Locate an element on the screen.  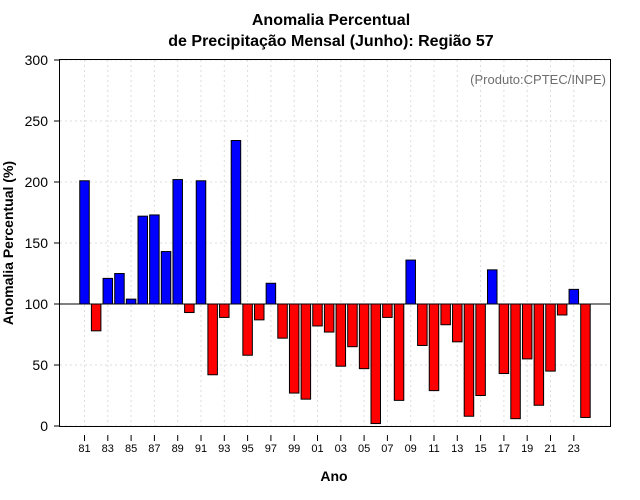
x-tick-label: 09 is located at coordinates (411, 449).